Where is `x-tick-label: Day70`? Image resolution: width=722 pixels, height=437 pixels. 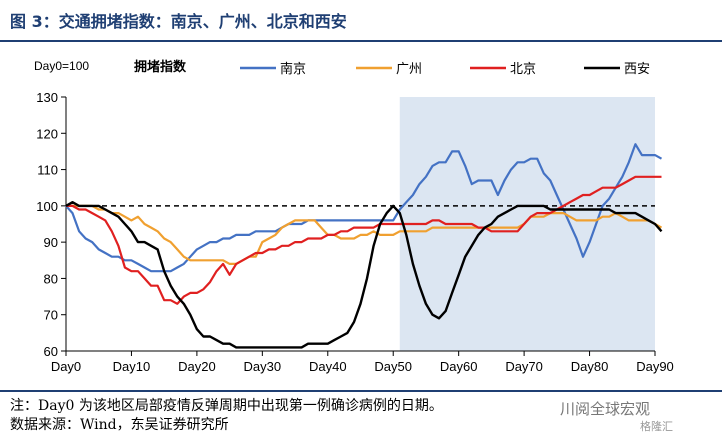
x-tick-label: Day70 is located at coordinates (524, 366).